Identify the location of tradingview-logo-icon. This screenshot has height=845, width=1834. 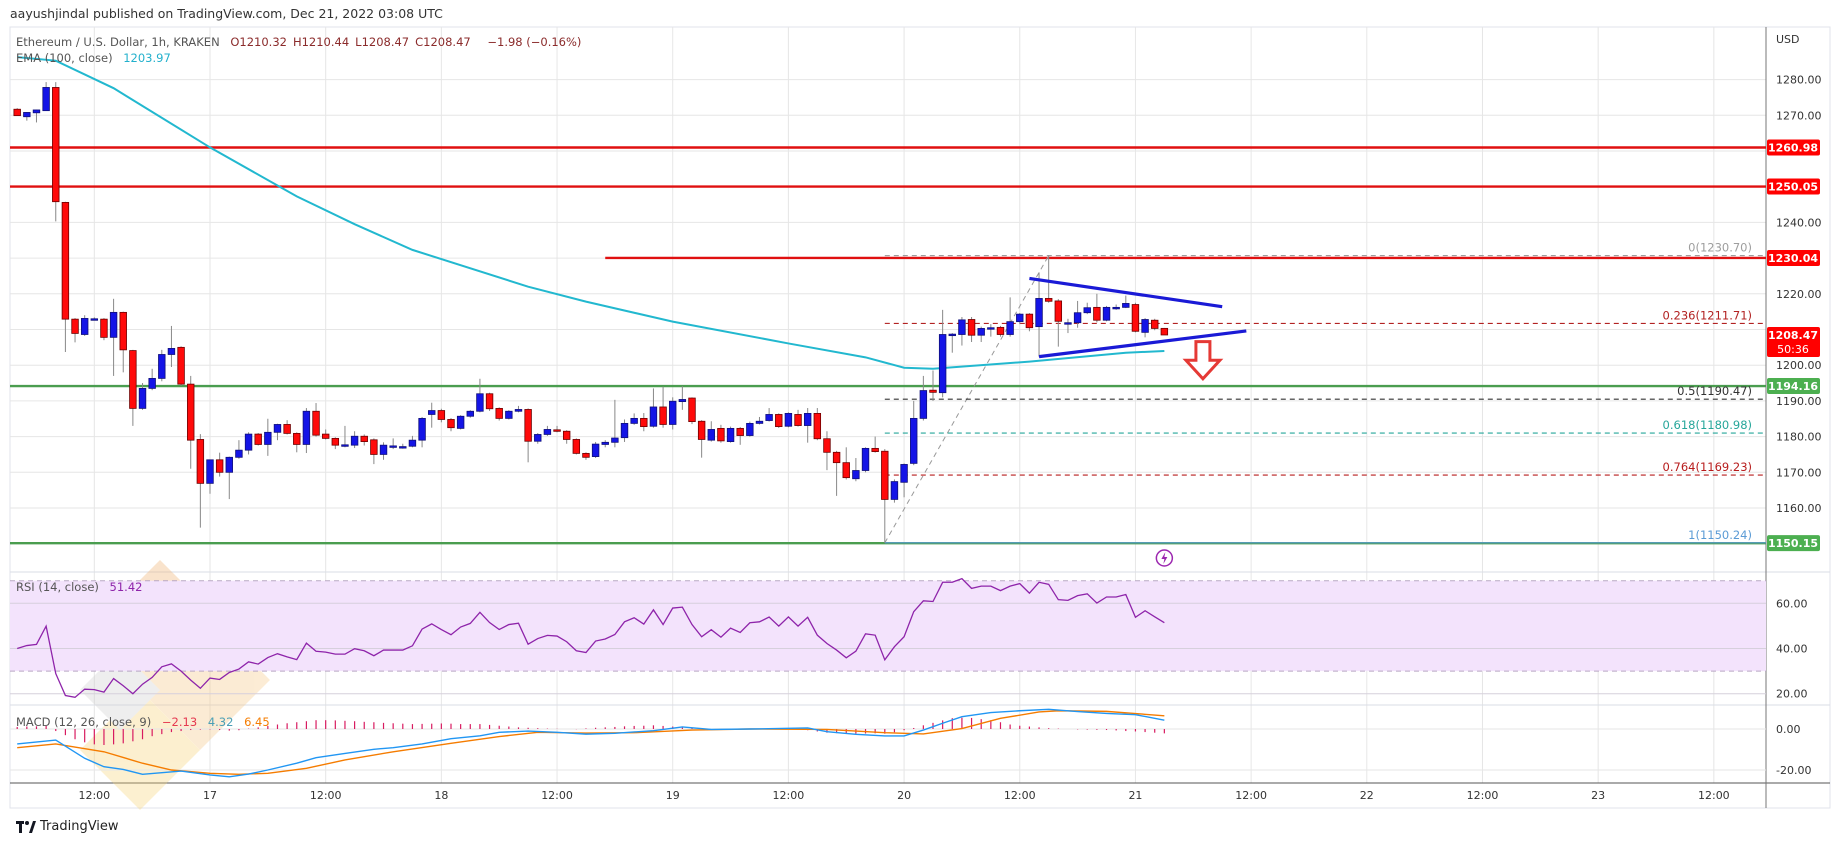
(26, 826).